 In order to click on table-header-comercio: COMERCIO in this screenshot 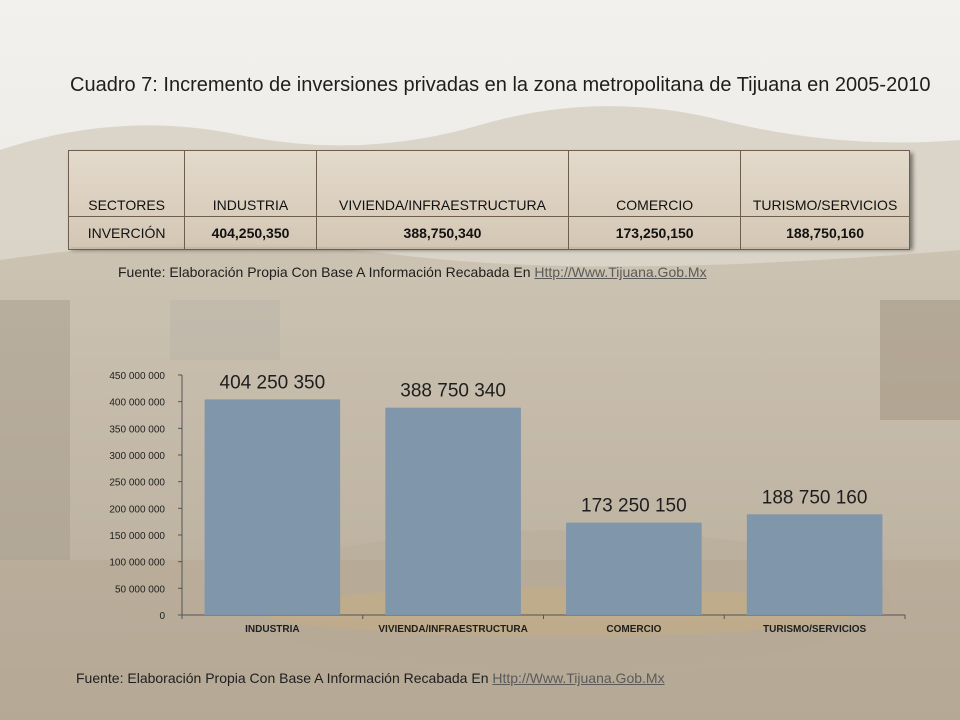, I will do `click(655, 183)`.